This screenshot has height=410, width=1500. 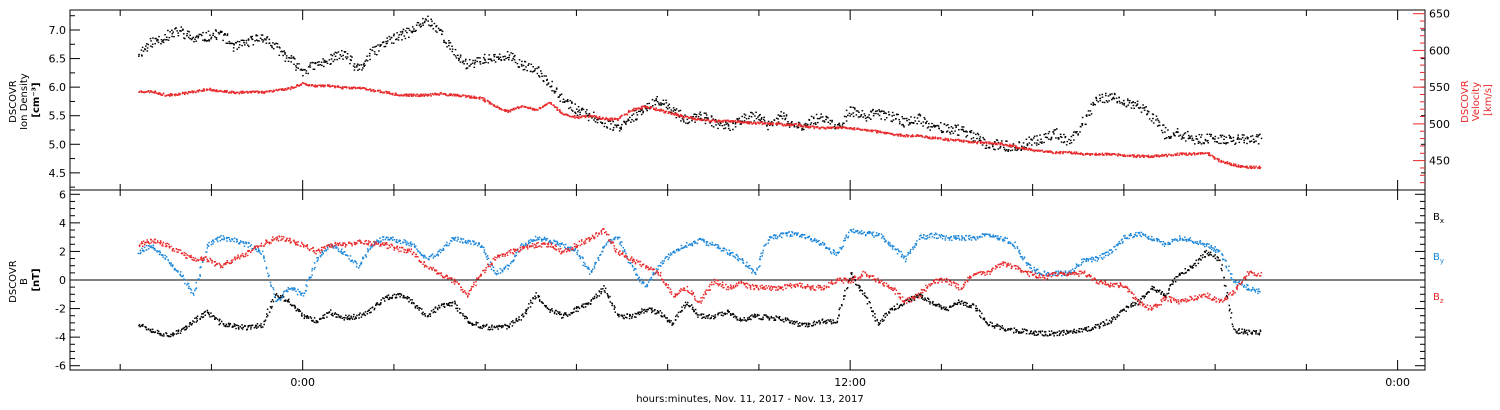 What do you see at coordinates (60, 337) in the screenshot?
I see `bottom-left-tick-label: -4` at bounding box center [60, 337].